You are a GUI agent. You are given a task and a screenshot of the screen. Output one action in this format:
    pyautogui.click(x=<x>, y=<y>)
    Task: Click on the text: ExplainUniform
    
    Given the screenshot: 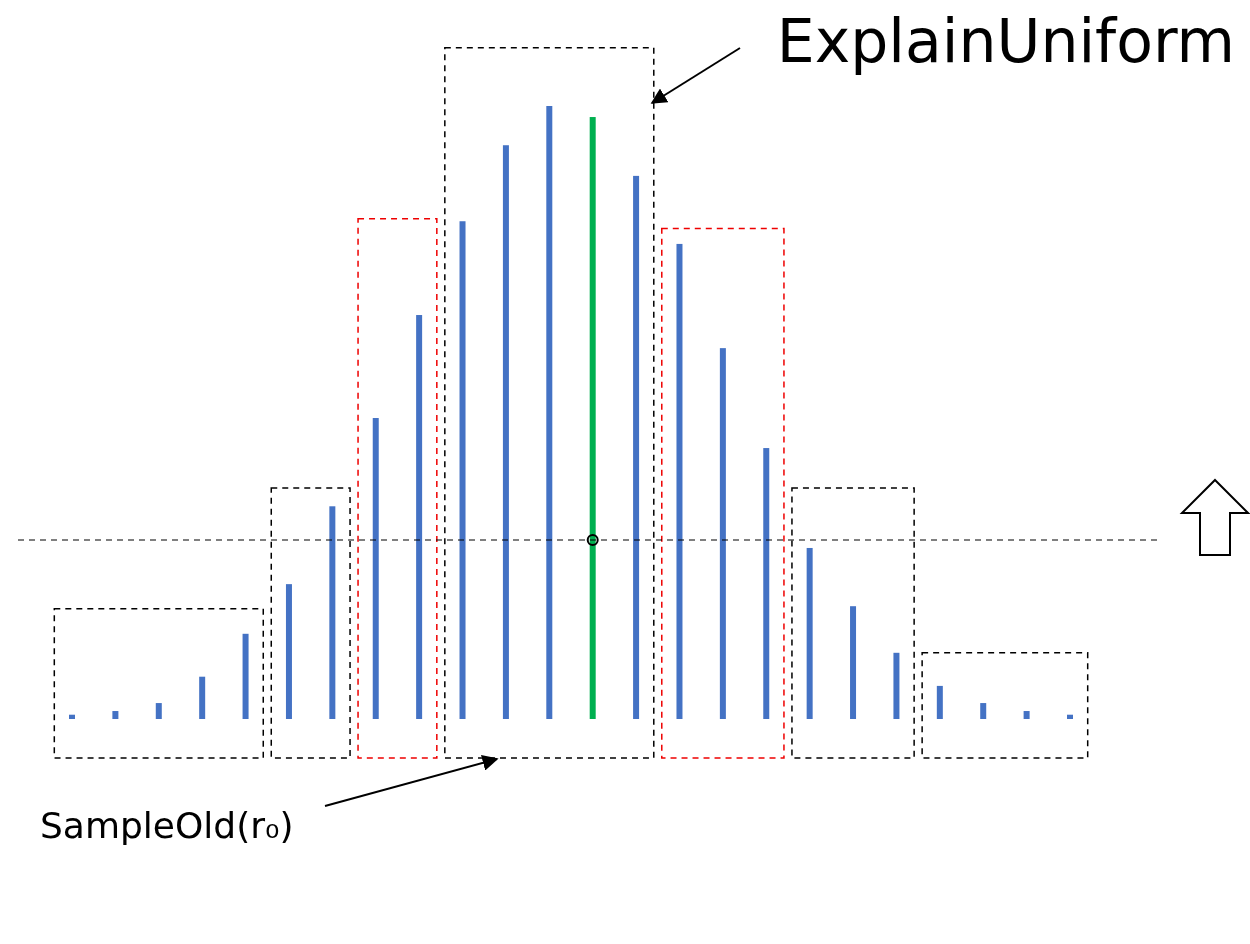 What is the action you would take?
    pyautogui.click(x=1005, y=41)
    